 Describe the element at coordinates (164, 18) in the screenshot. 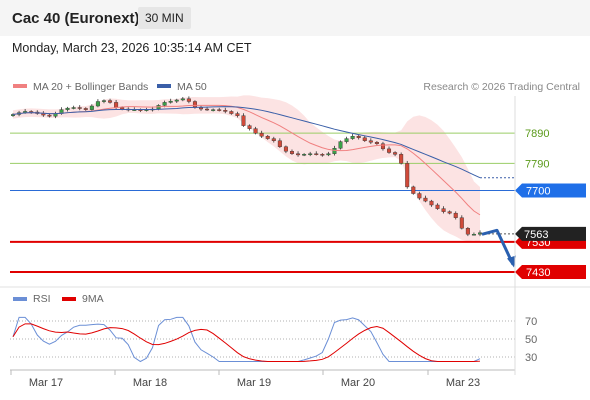

I see `timeframe-badge: 30 MIN` at that location.